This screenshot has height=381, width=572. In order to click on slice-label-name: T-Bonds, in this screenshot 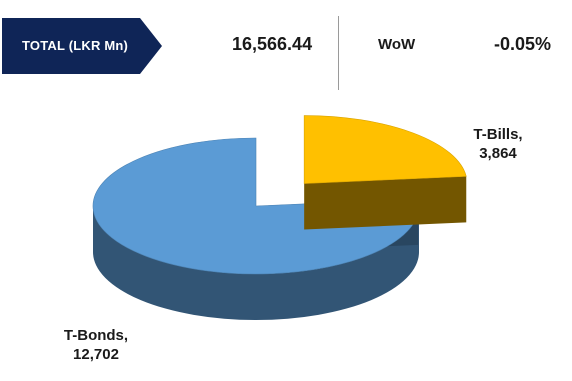, I will do `click(96, 335)`.